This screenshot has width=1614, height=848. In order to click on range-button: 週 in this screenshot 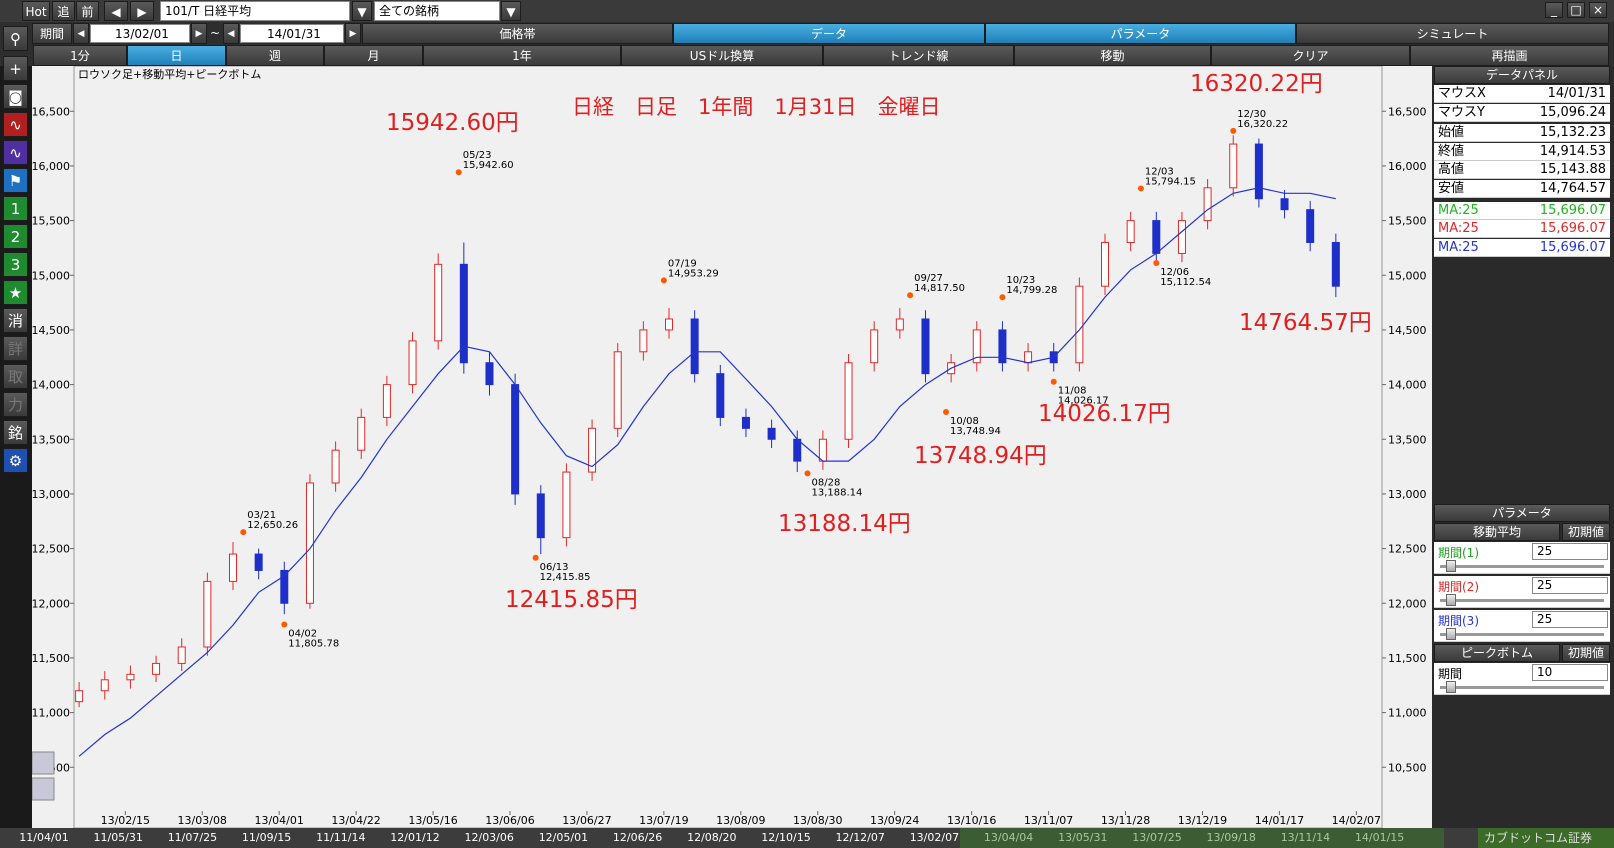, I will do `click(275, 55)`.